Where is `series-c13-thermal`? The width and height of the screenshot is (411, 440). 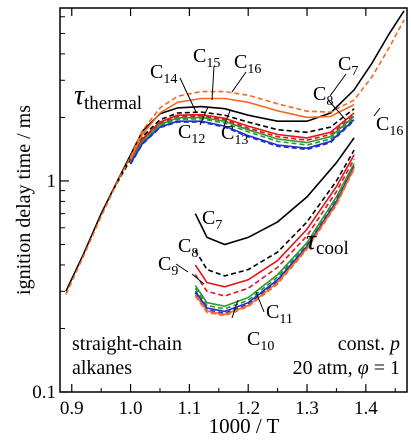 series-c13-thermal is located at coordinates (242, 141).